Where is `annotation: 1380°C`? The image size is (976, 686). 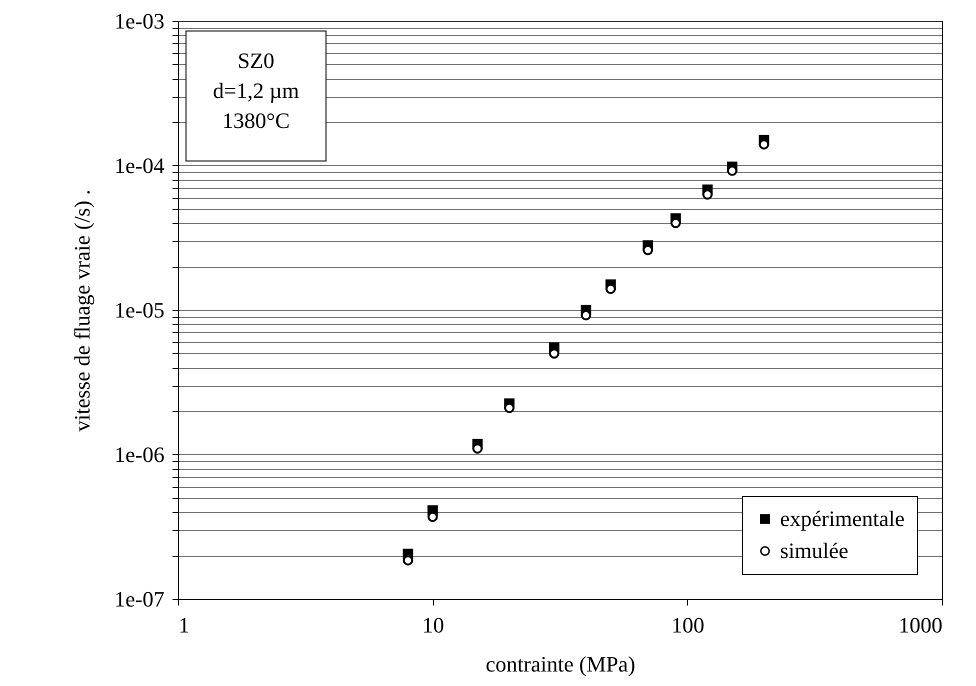 annotation: 1380°C is located at coordinates (256, 120).